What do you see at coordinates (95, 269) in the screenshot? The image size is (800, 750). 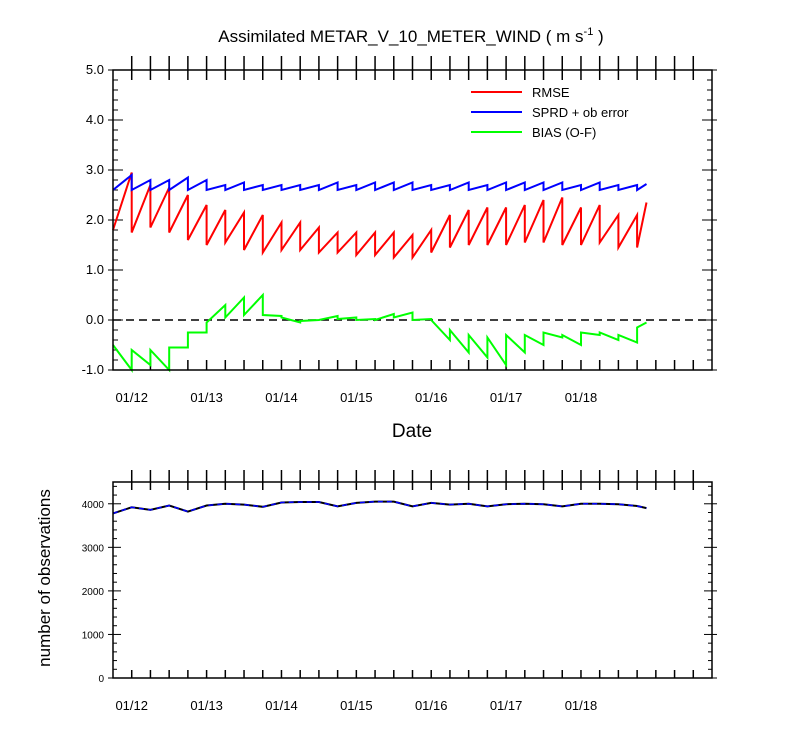 I see `y-tick-label: 1.0` at bounding box center [95, 269].